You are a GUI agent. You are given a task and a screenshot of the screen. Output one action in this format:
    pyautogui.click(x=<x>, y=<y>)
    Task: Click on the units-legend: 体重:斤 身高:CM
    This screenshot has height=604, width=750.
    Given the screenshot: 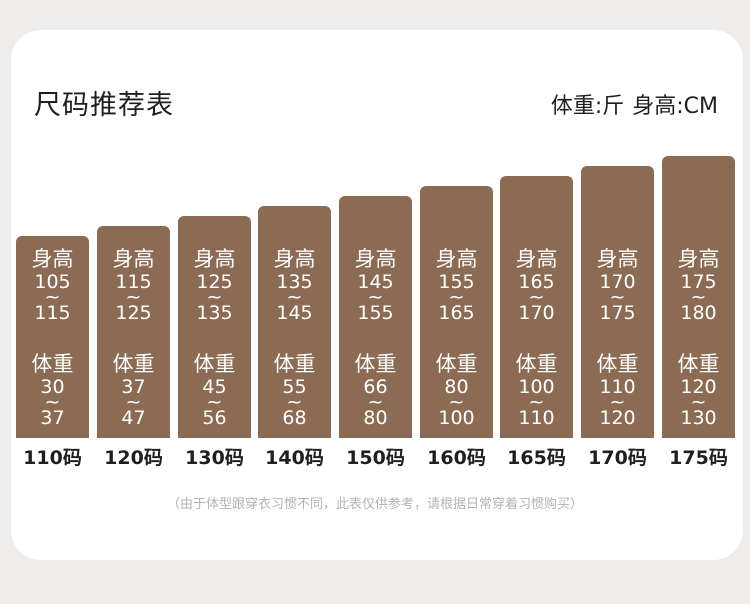 What is the action you would take?
    pyautogui.click(x=599, y=107)
    